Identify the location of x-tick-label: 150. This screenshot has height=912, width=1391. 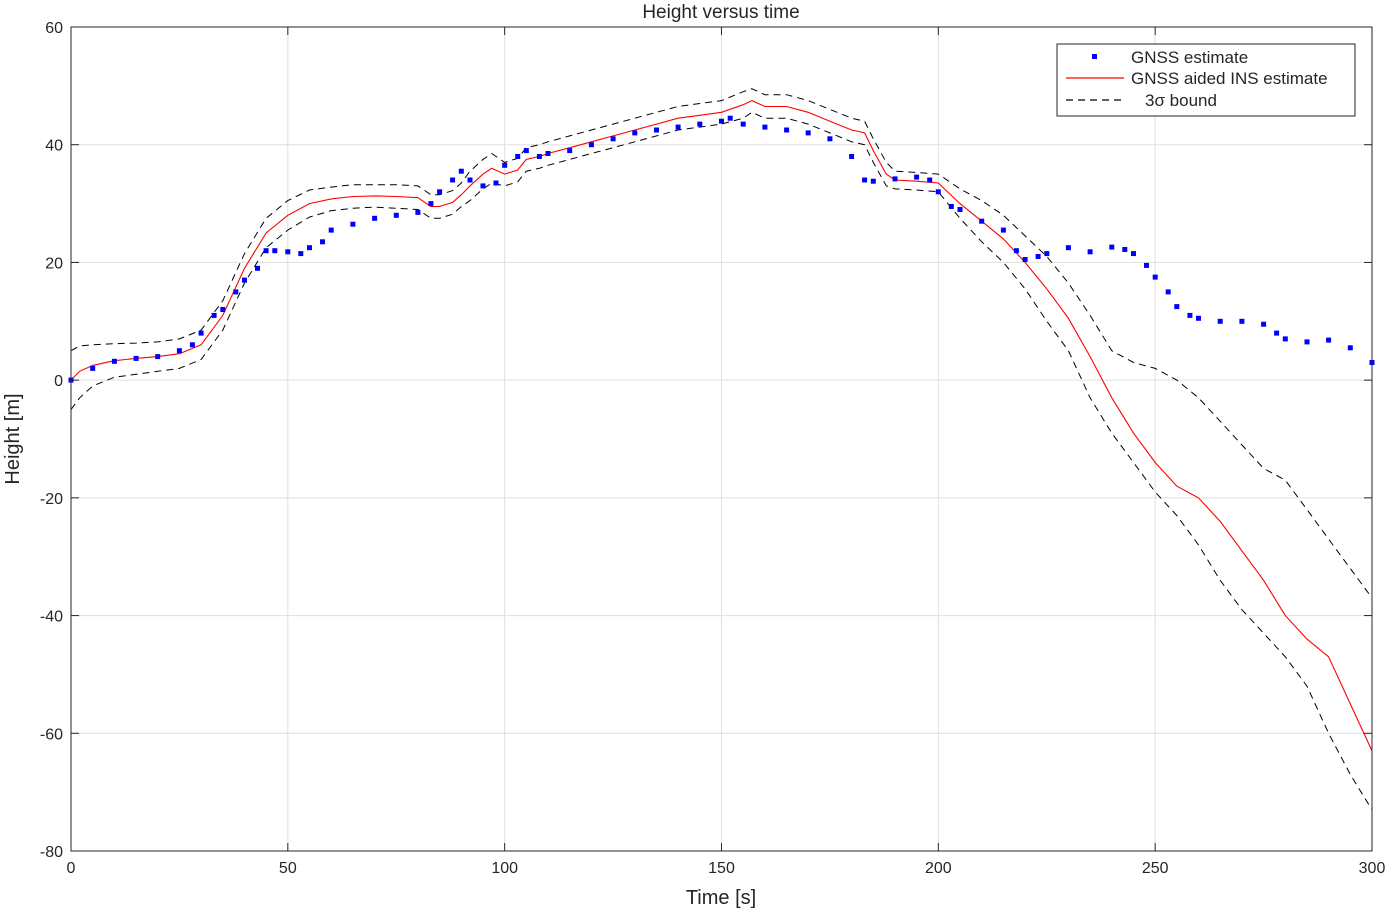
(721, 868).